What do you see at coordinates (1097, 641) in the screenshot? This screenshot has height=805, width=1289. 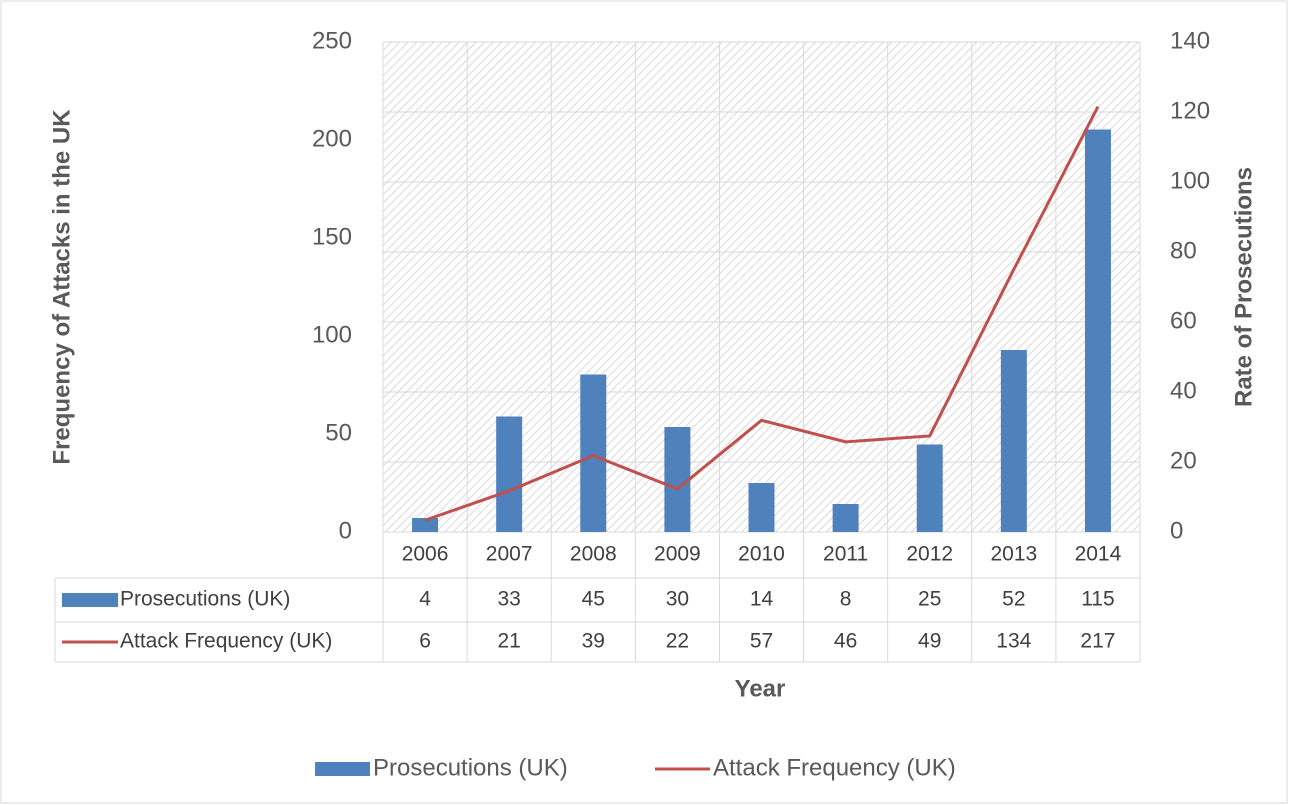 I see `table-value: 217` at bounding box center [1097, 641].